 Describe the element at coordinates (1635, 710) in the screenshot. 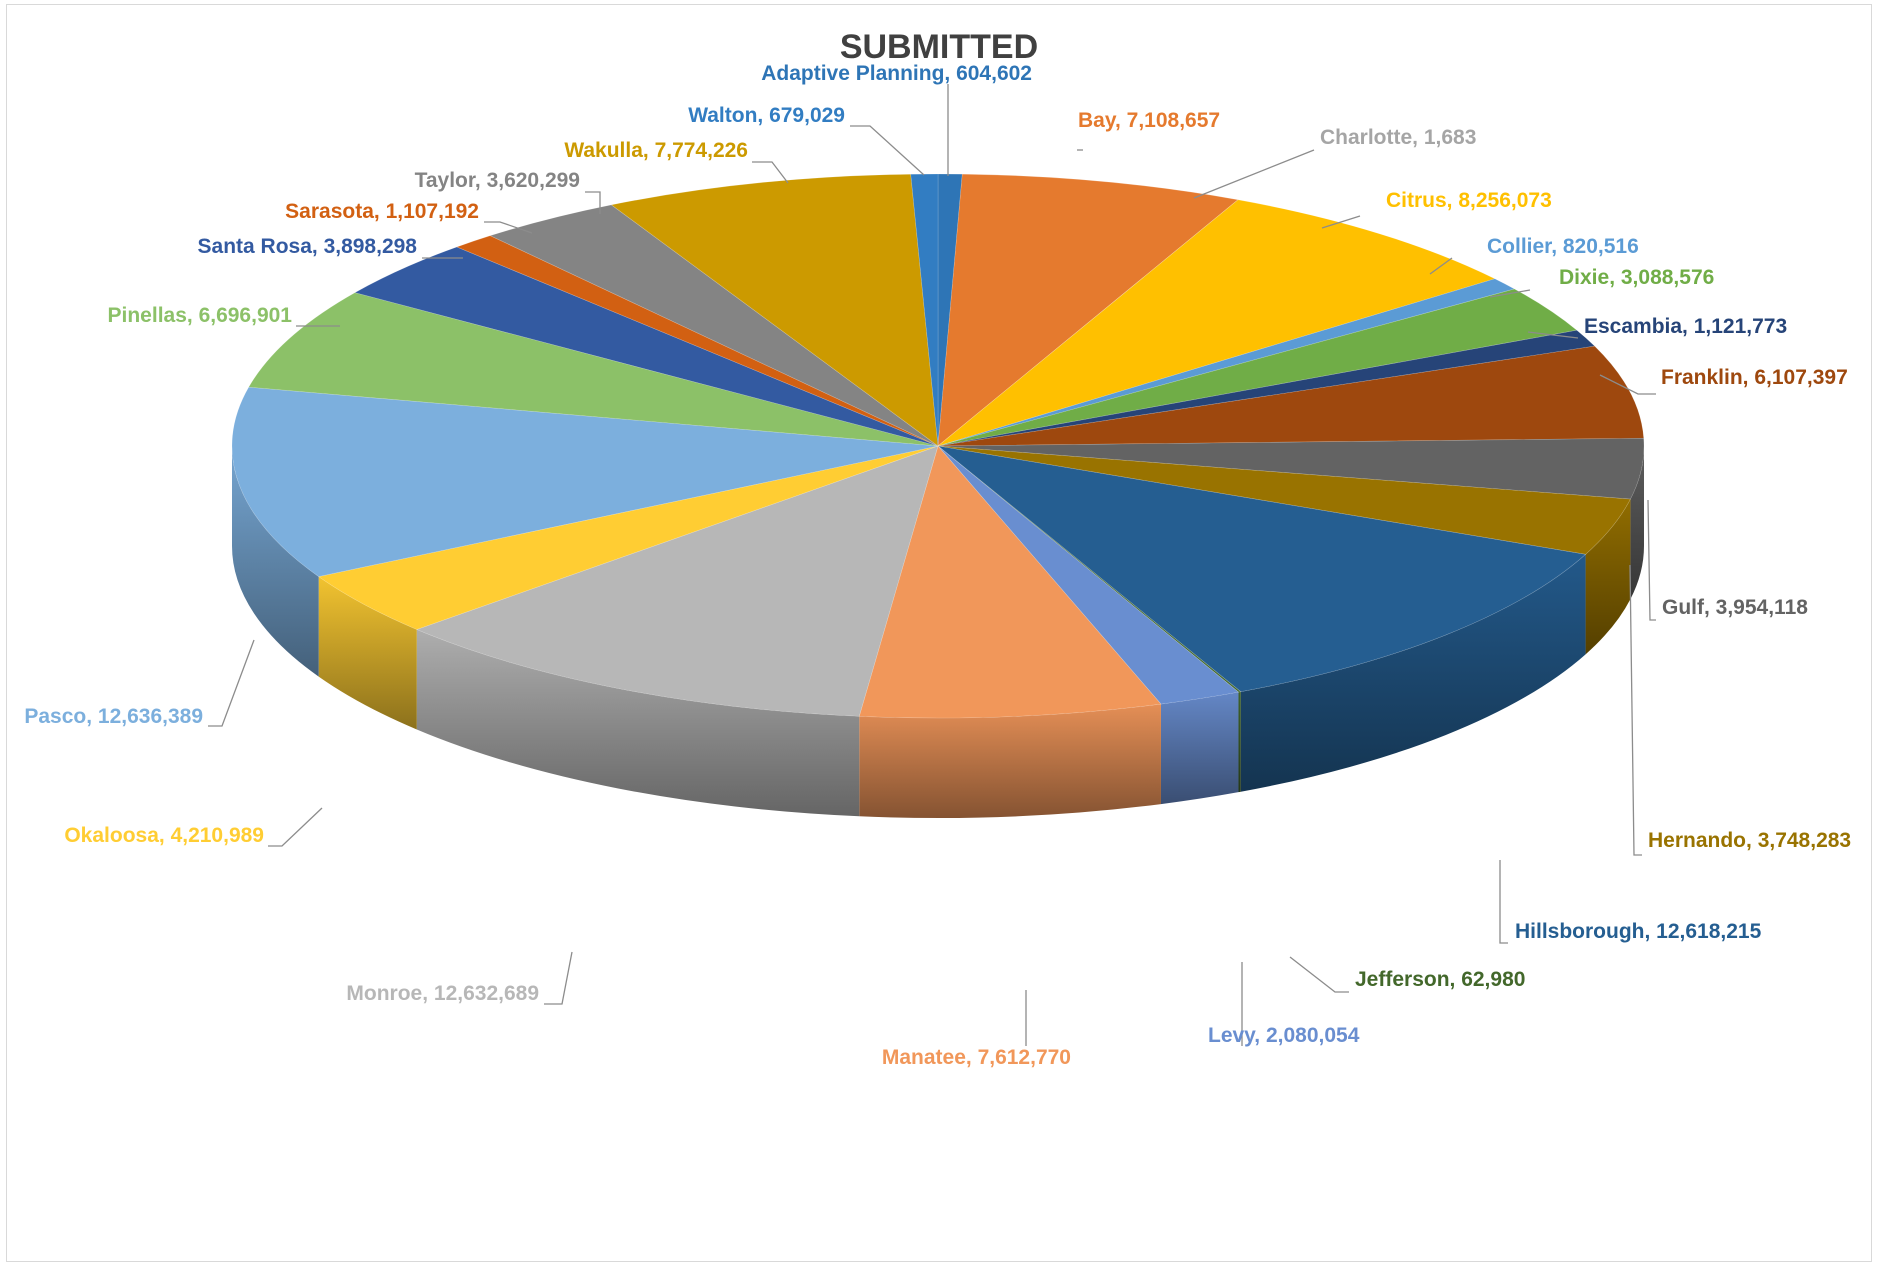

I see `leader-line-hernando` at that location.